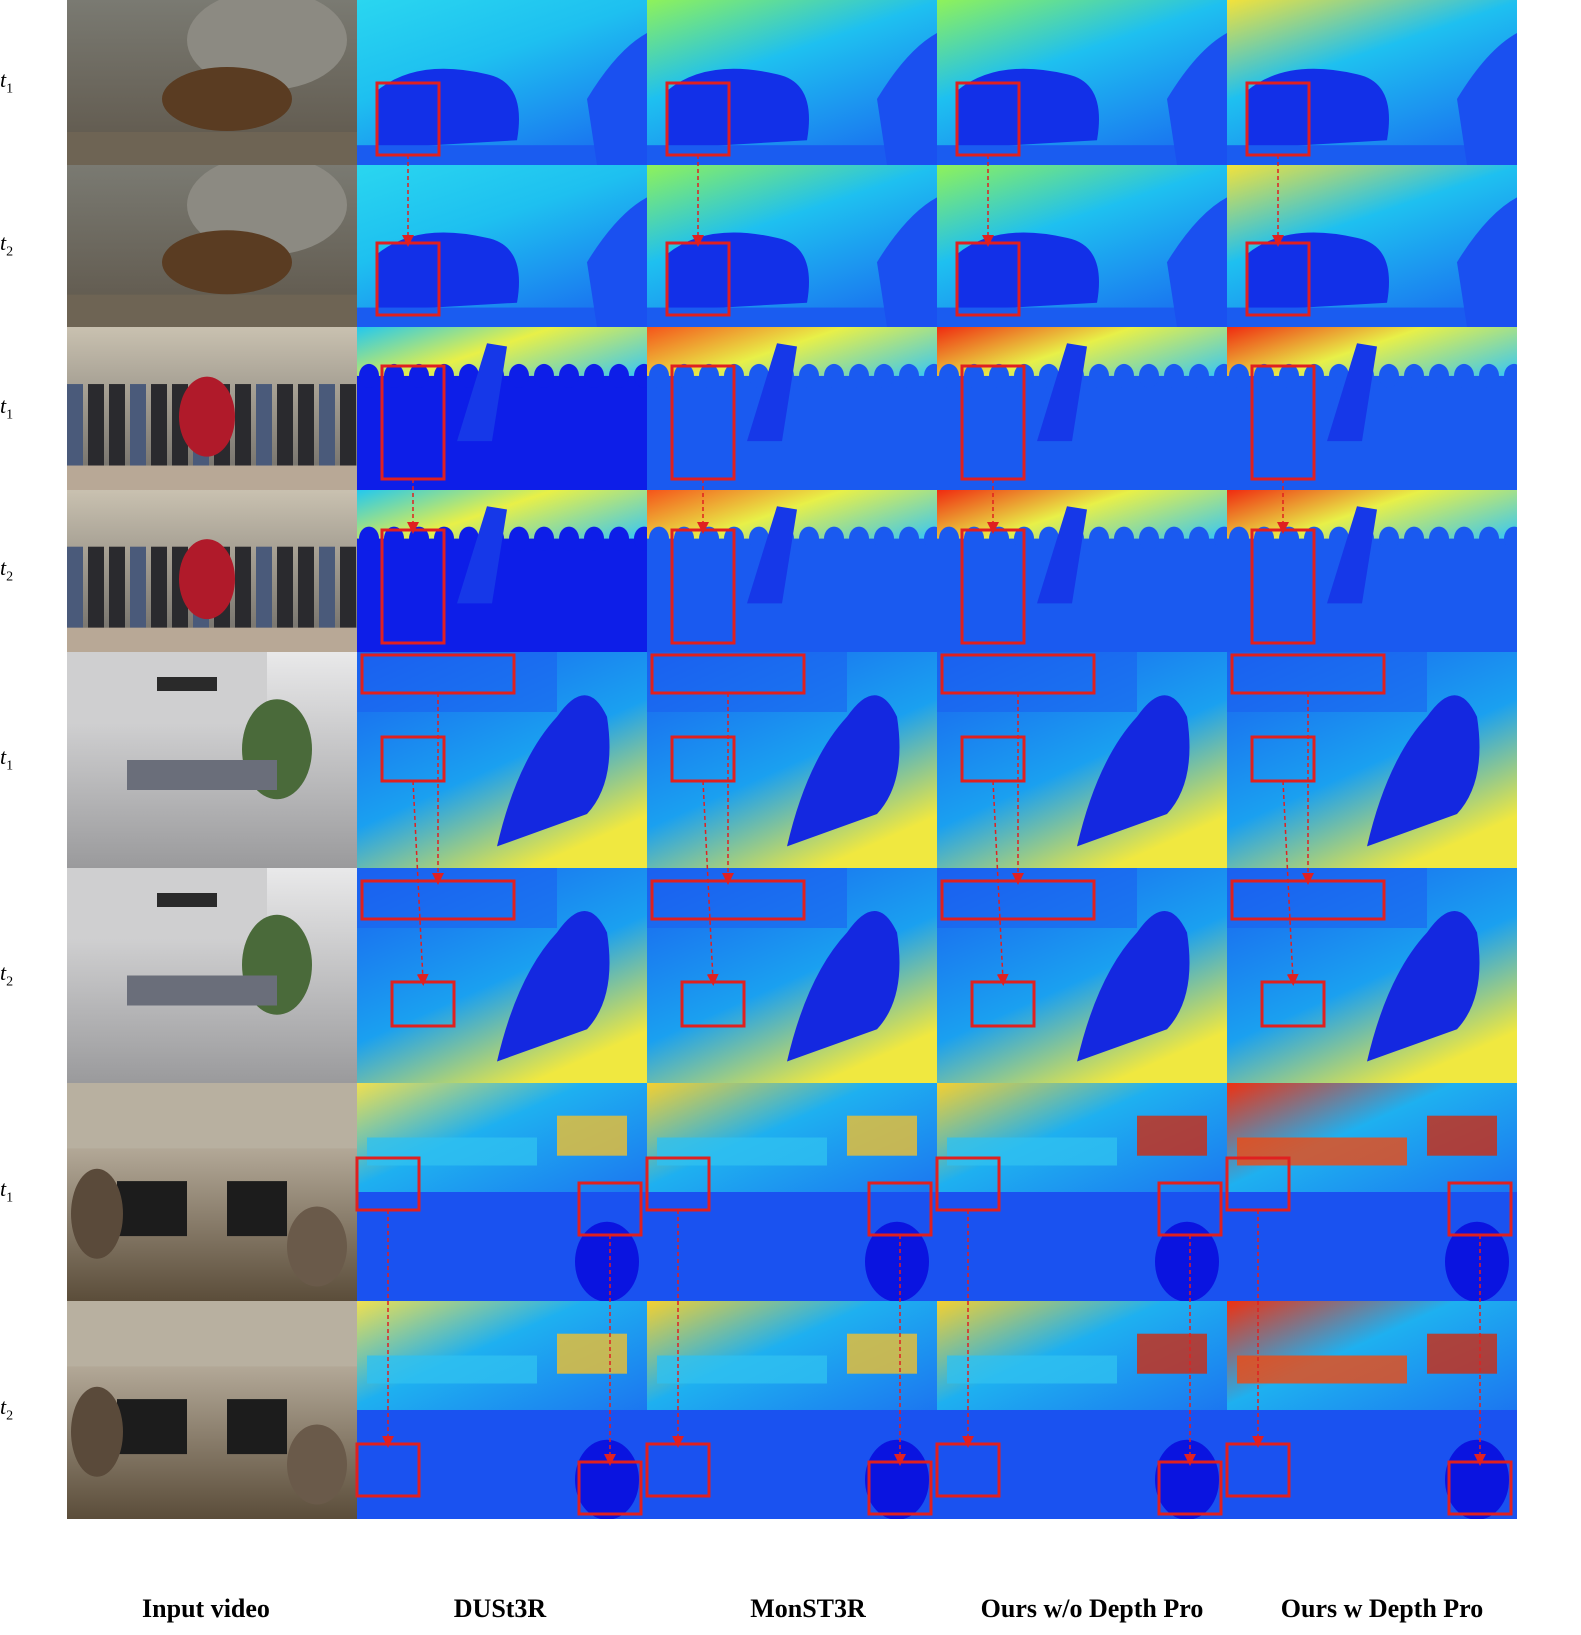 The image size is (1581, 1635). I want to click on workspace-photo-icon, so click(212, 1192).